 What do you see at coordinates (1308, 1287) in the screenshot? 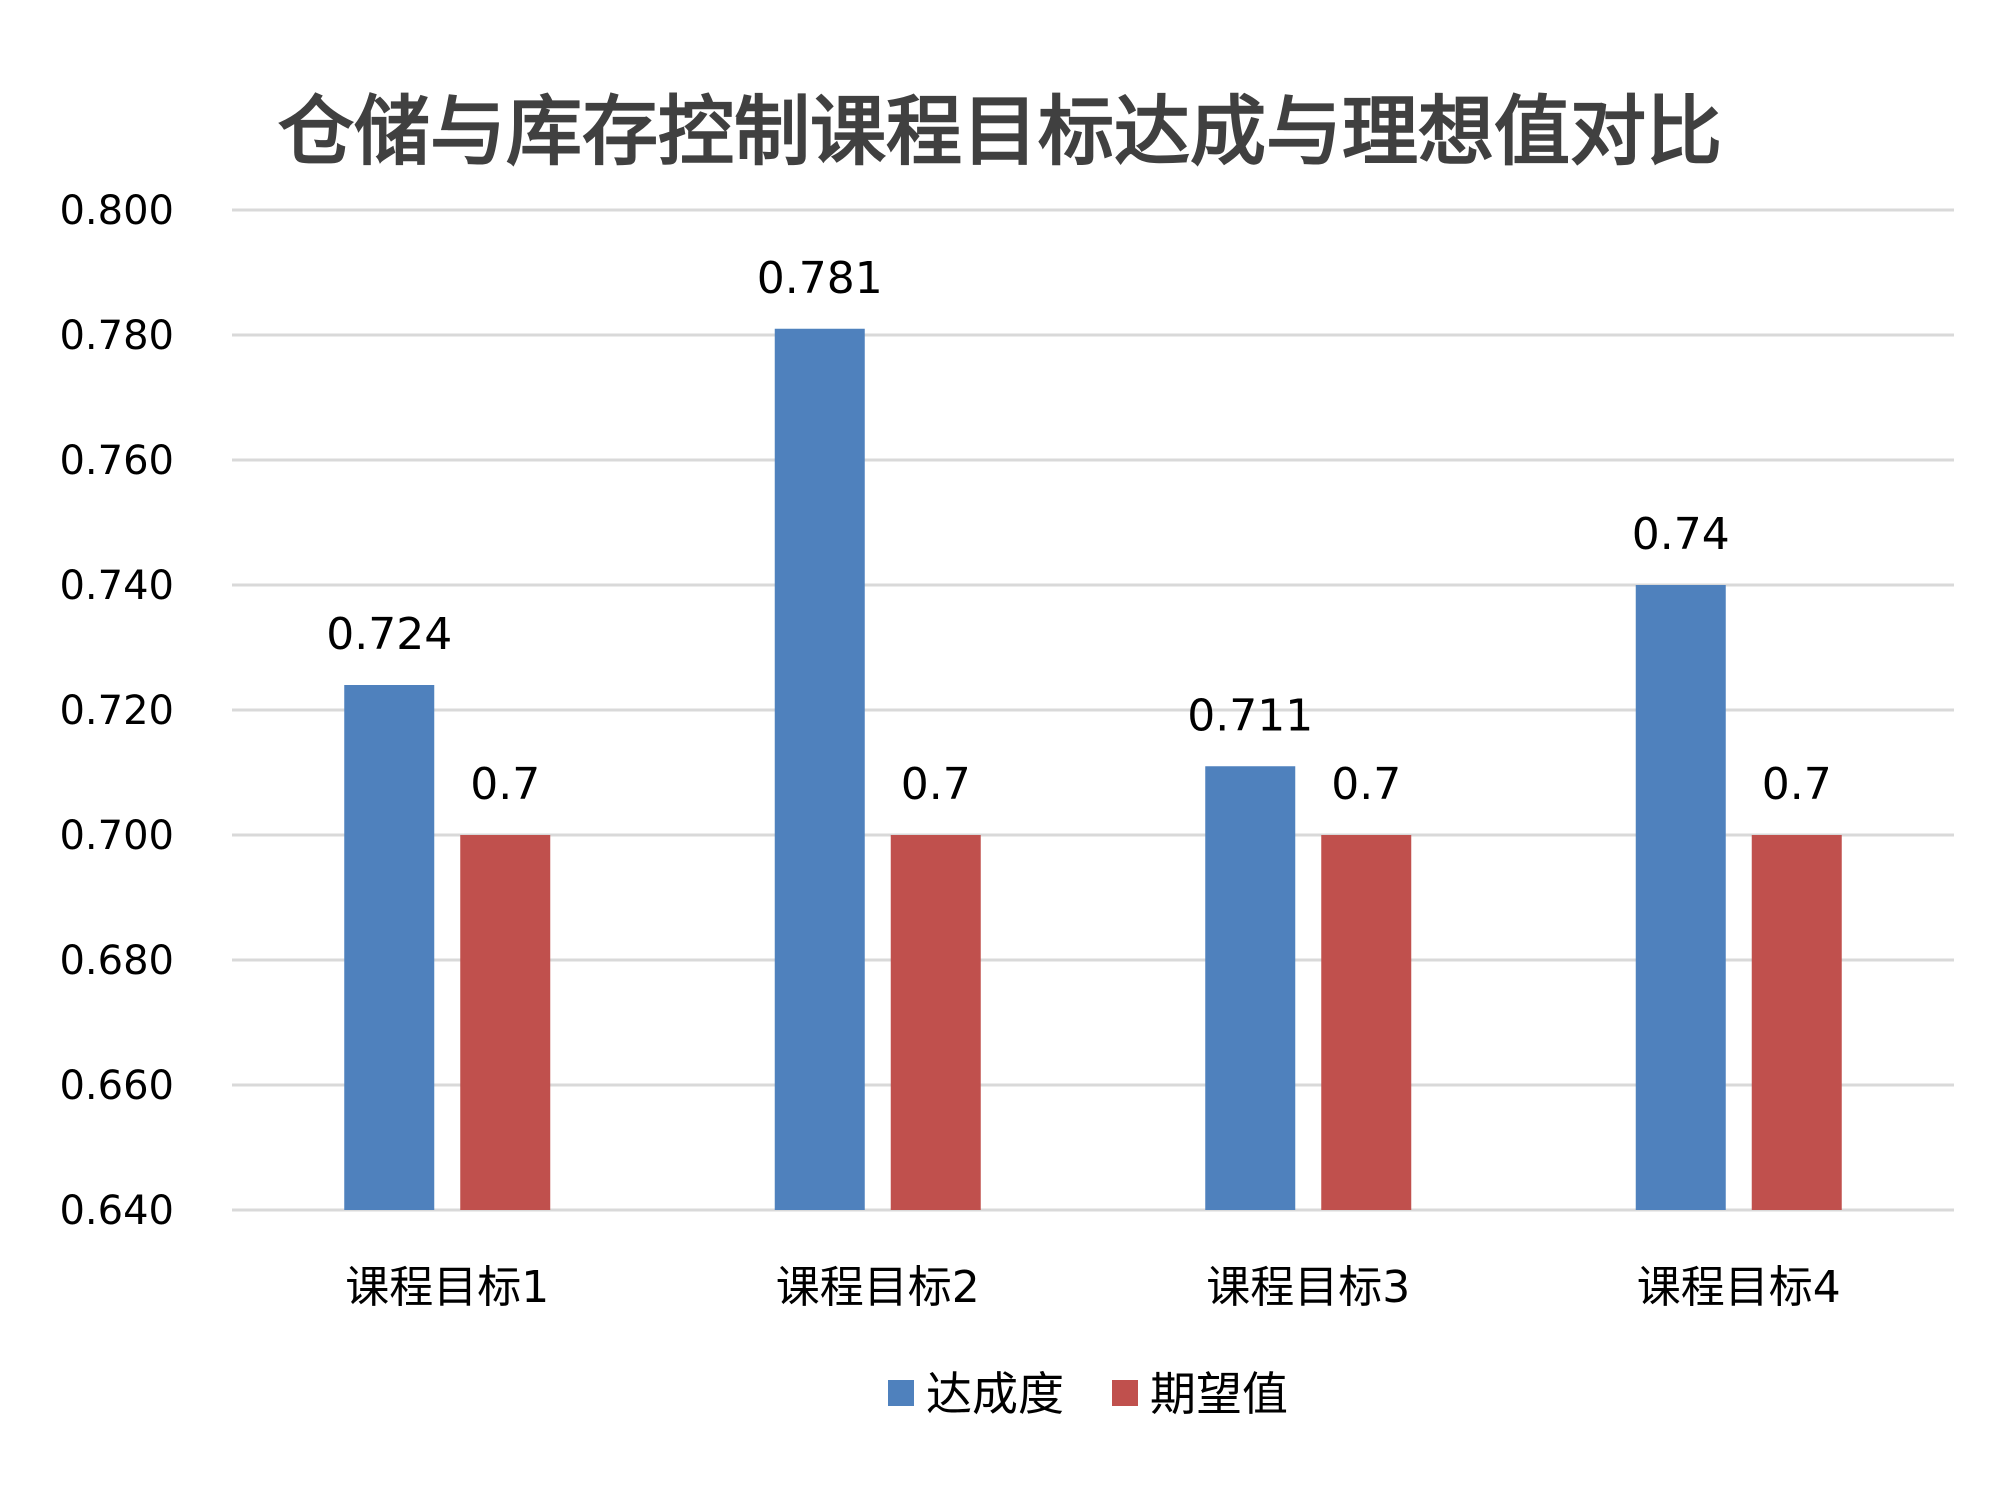
I see `x-category-label: 课程目标3` at bounding box center [1308, 1287].